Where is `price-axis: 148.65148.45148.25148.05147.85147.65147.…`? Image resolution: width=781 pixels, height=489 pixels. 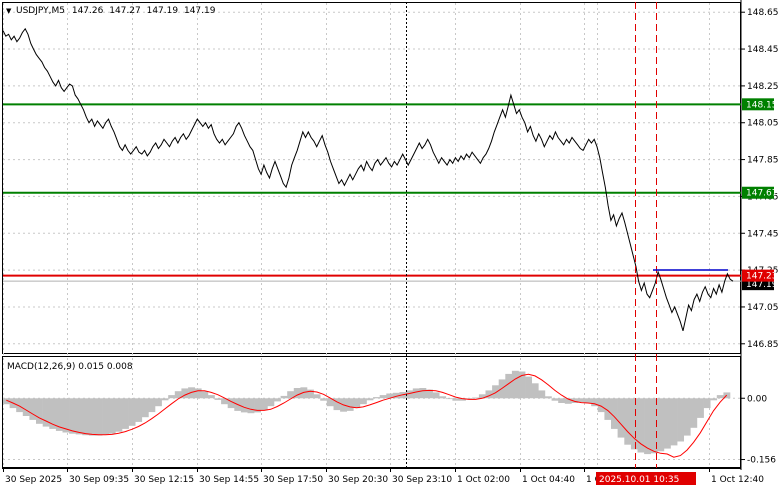
price-axis: 148.65148.45148.25148.05147.85147.65147.… is located at coordinates (760, 179).